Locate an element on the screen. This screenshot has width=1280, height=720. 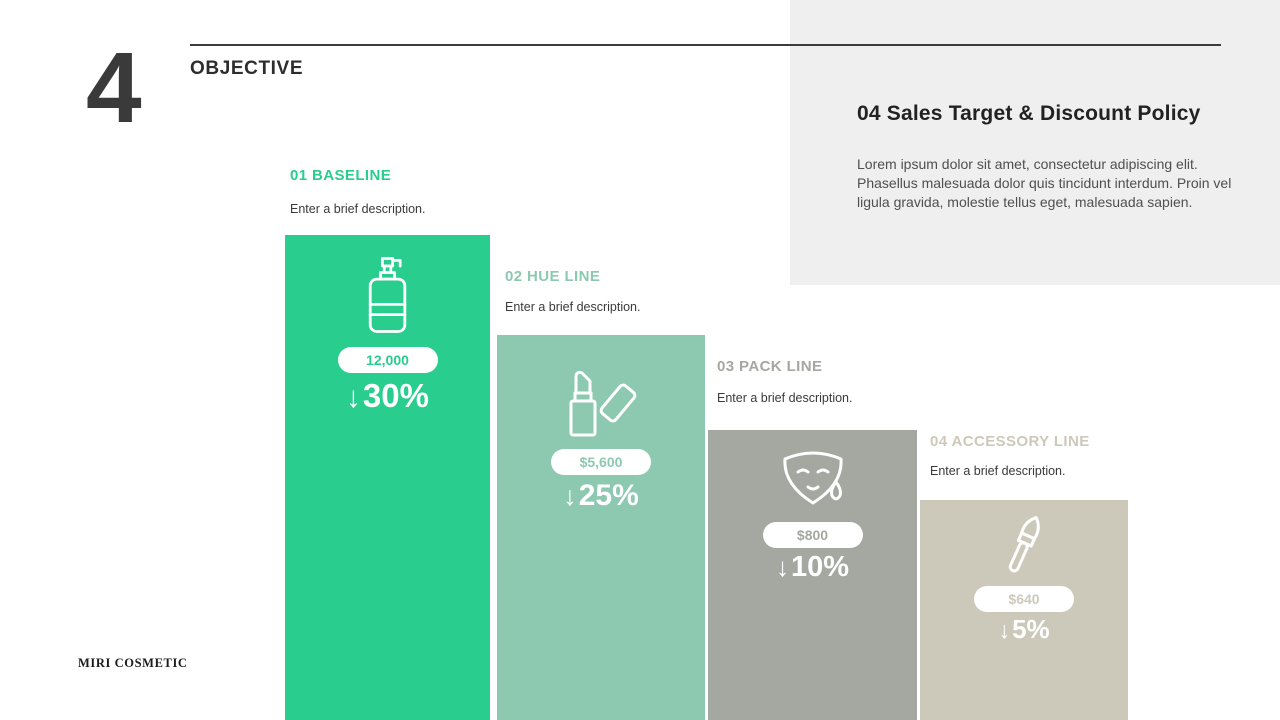
pump-bottle-icon is located at coordinates (388, 295).